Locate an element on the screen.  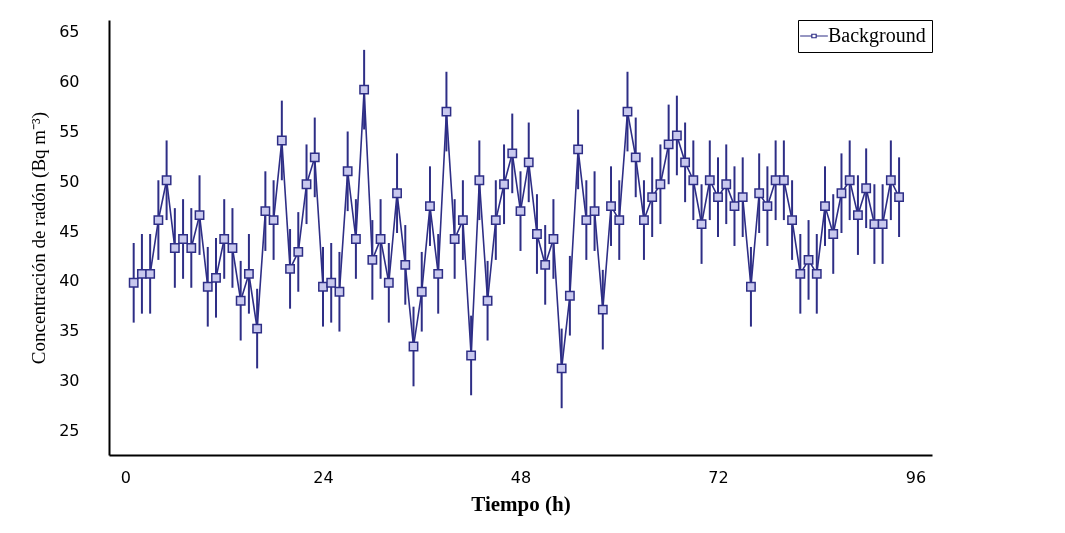
x-axis-title: Tiempo (h) is located at coordinates (521, 503).